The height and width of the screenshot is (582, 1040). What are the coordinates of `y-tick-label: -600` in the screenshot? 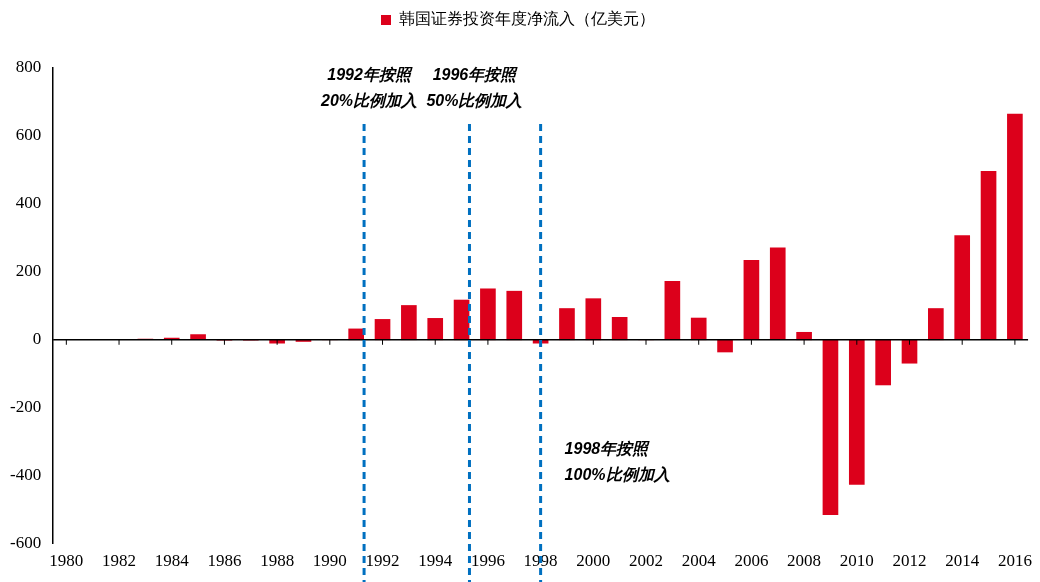 It's located at (25, 543).